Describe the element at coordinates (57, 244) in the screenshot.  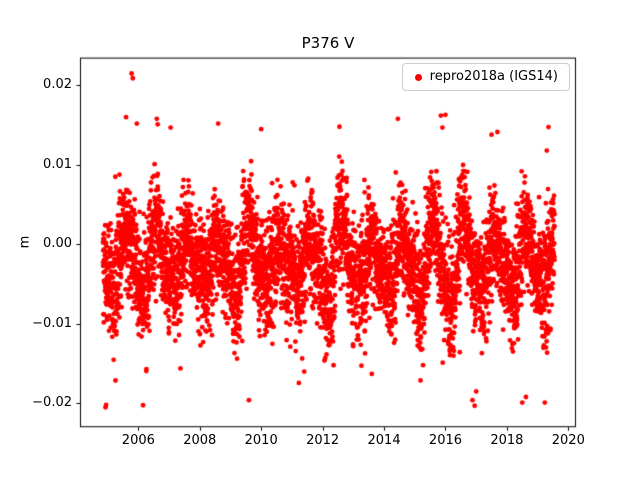
I see `y-tick-label: 0.00` at that location.